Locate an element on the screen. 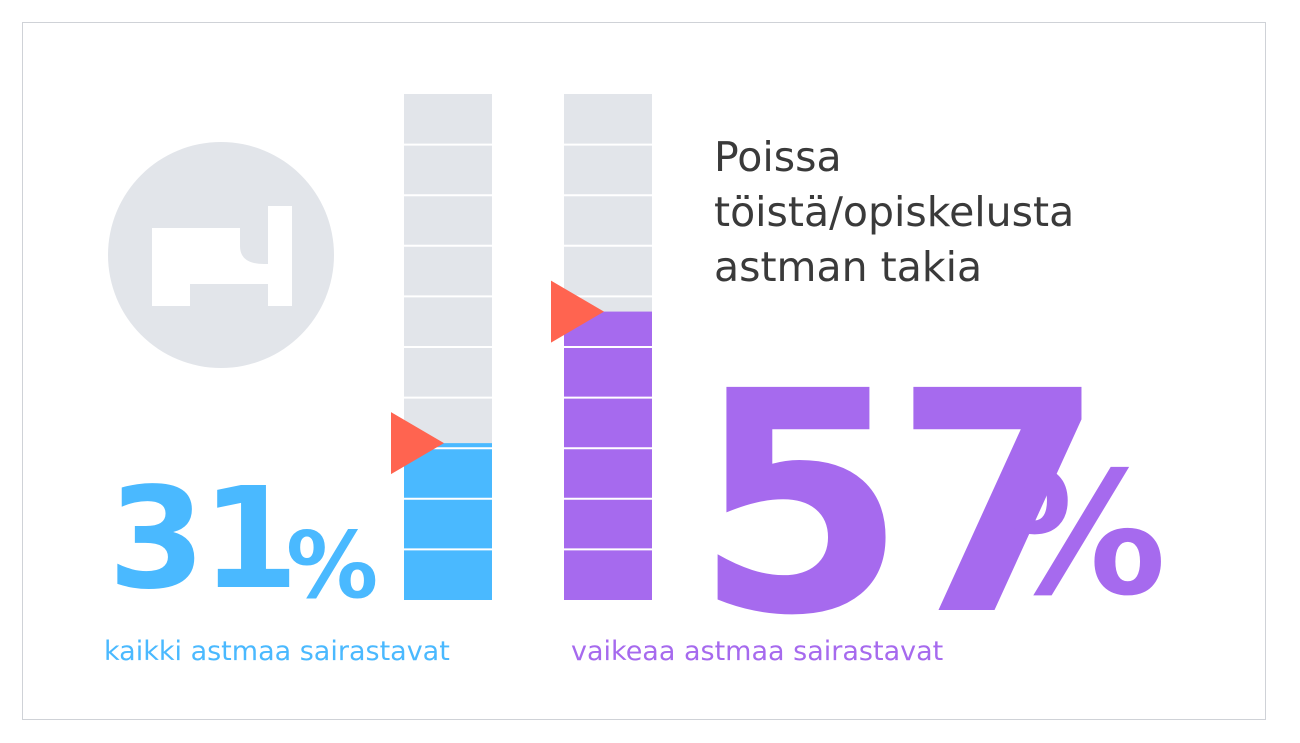 This screenshot has height=743, width=1300. category-label-severe: vaikeaa astmaa sairastavat is located at coordinates (757, 651).